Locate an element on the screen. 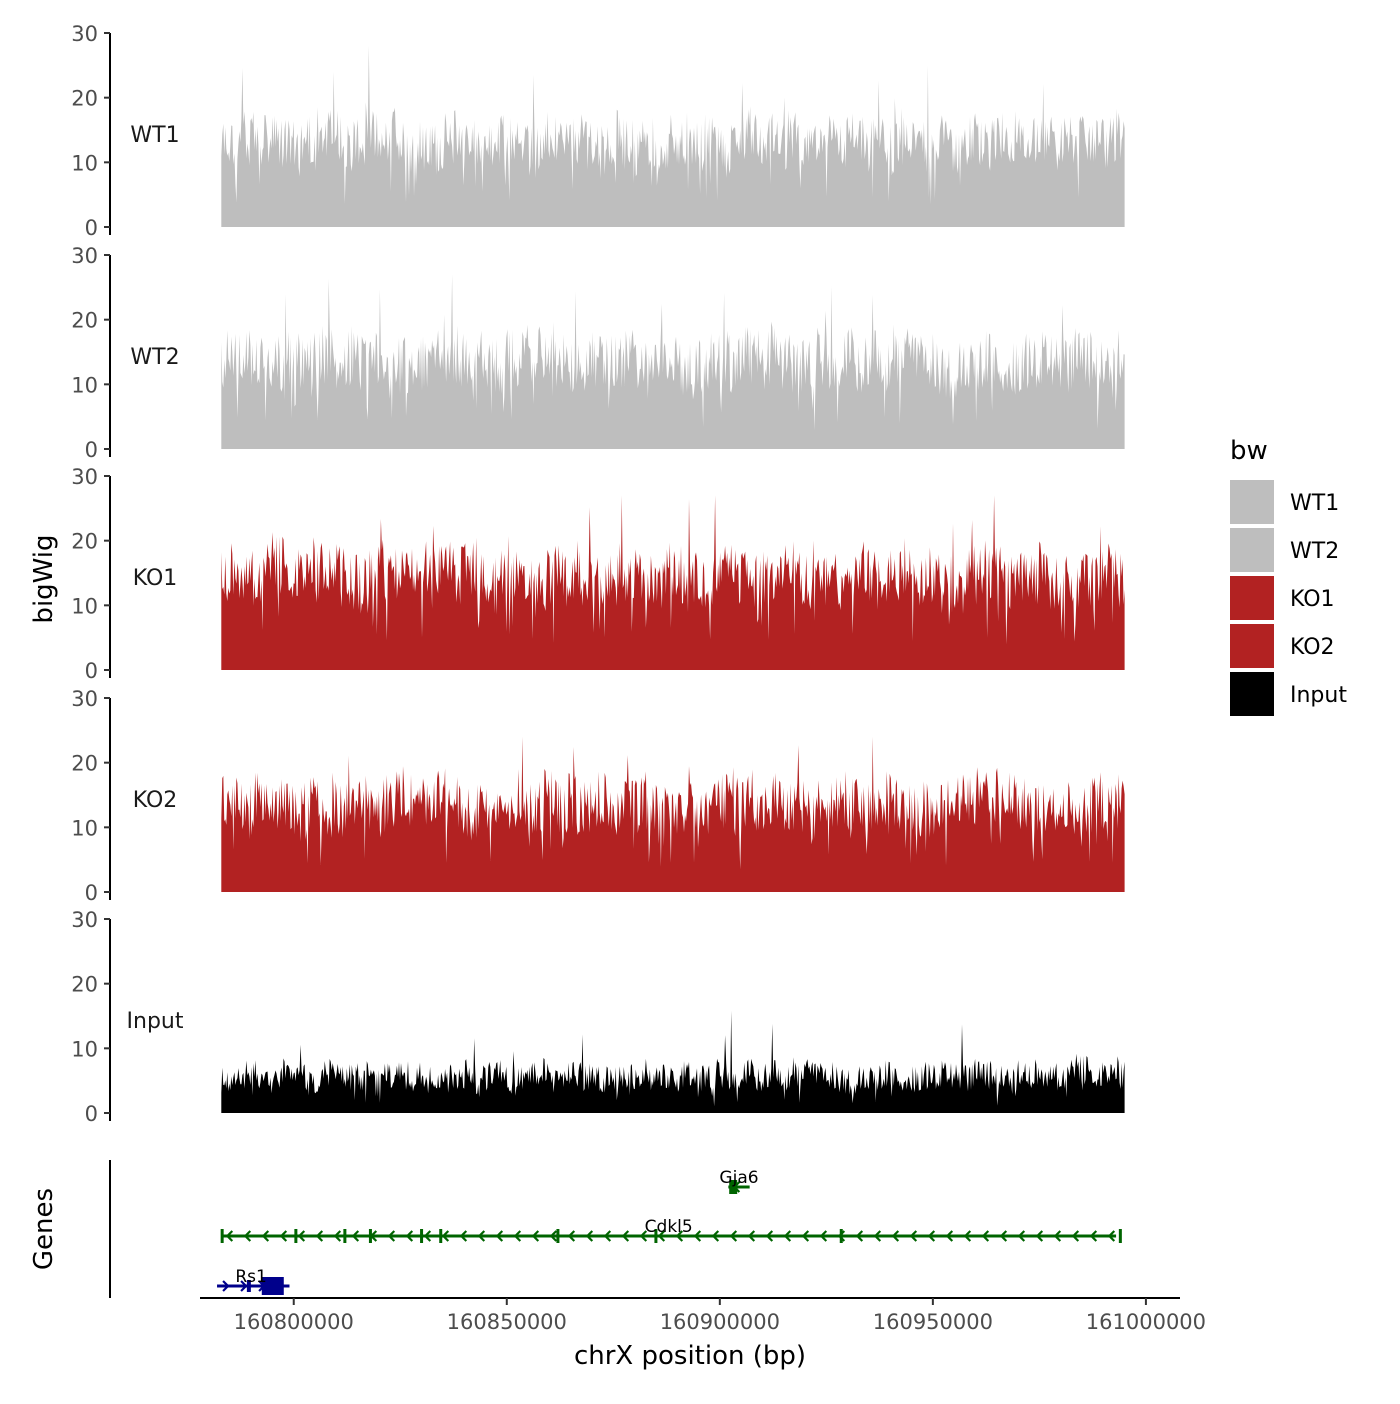 Image resolution: width=1400 pixels, height=1404 pixels. track-panel-ko1: 0 10 20 30 KO1 is located at coordinates (598, 574).